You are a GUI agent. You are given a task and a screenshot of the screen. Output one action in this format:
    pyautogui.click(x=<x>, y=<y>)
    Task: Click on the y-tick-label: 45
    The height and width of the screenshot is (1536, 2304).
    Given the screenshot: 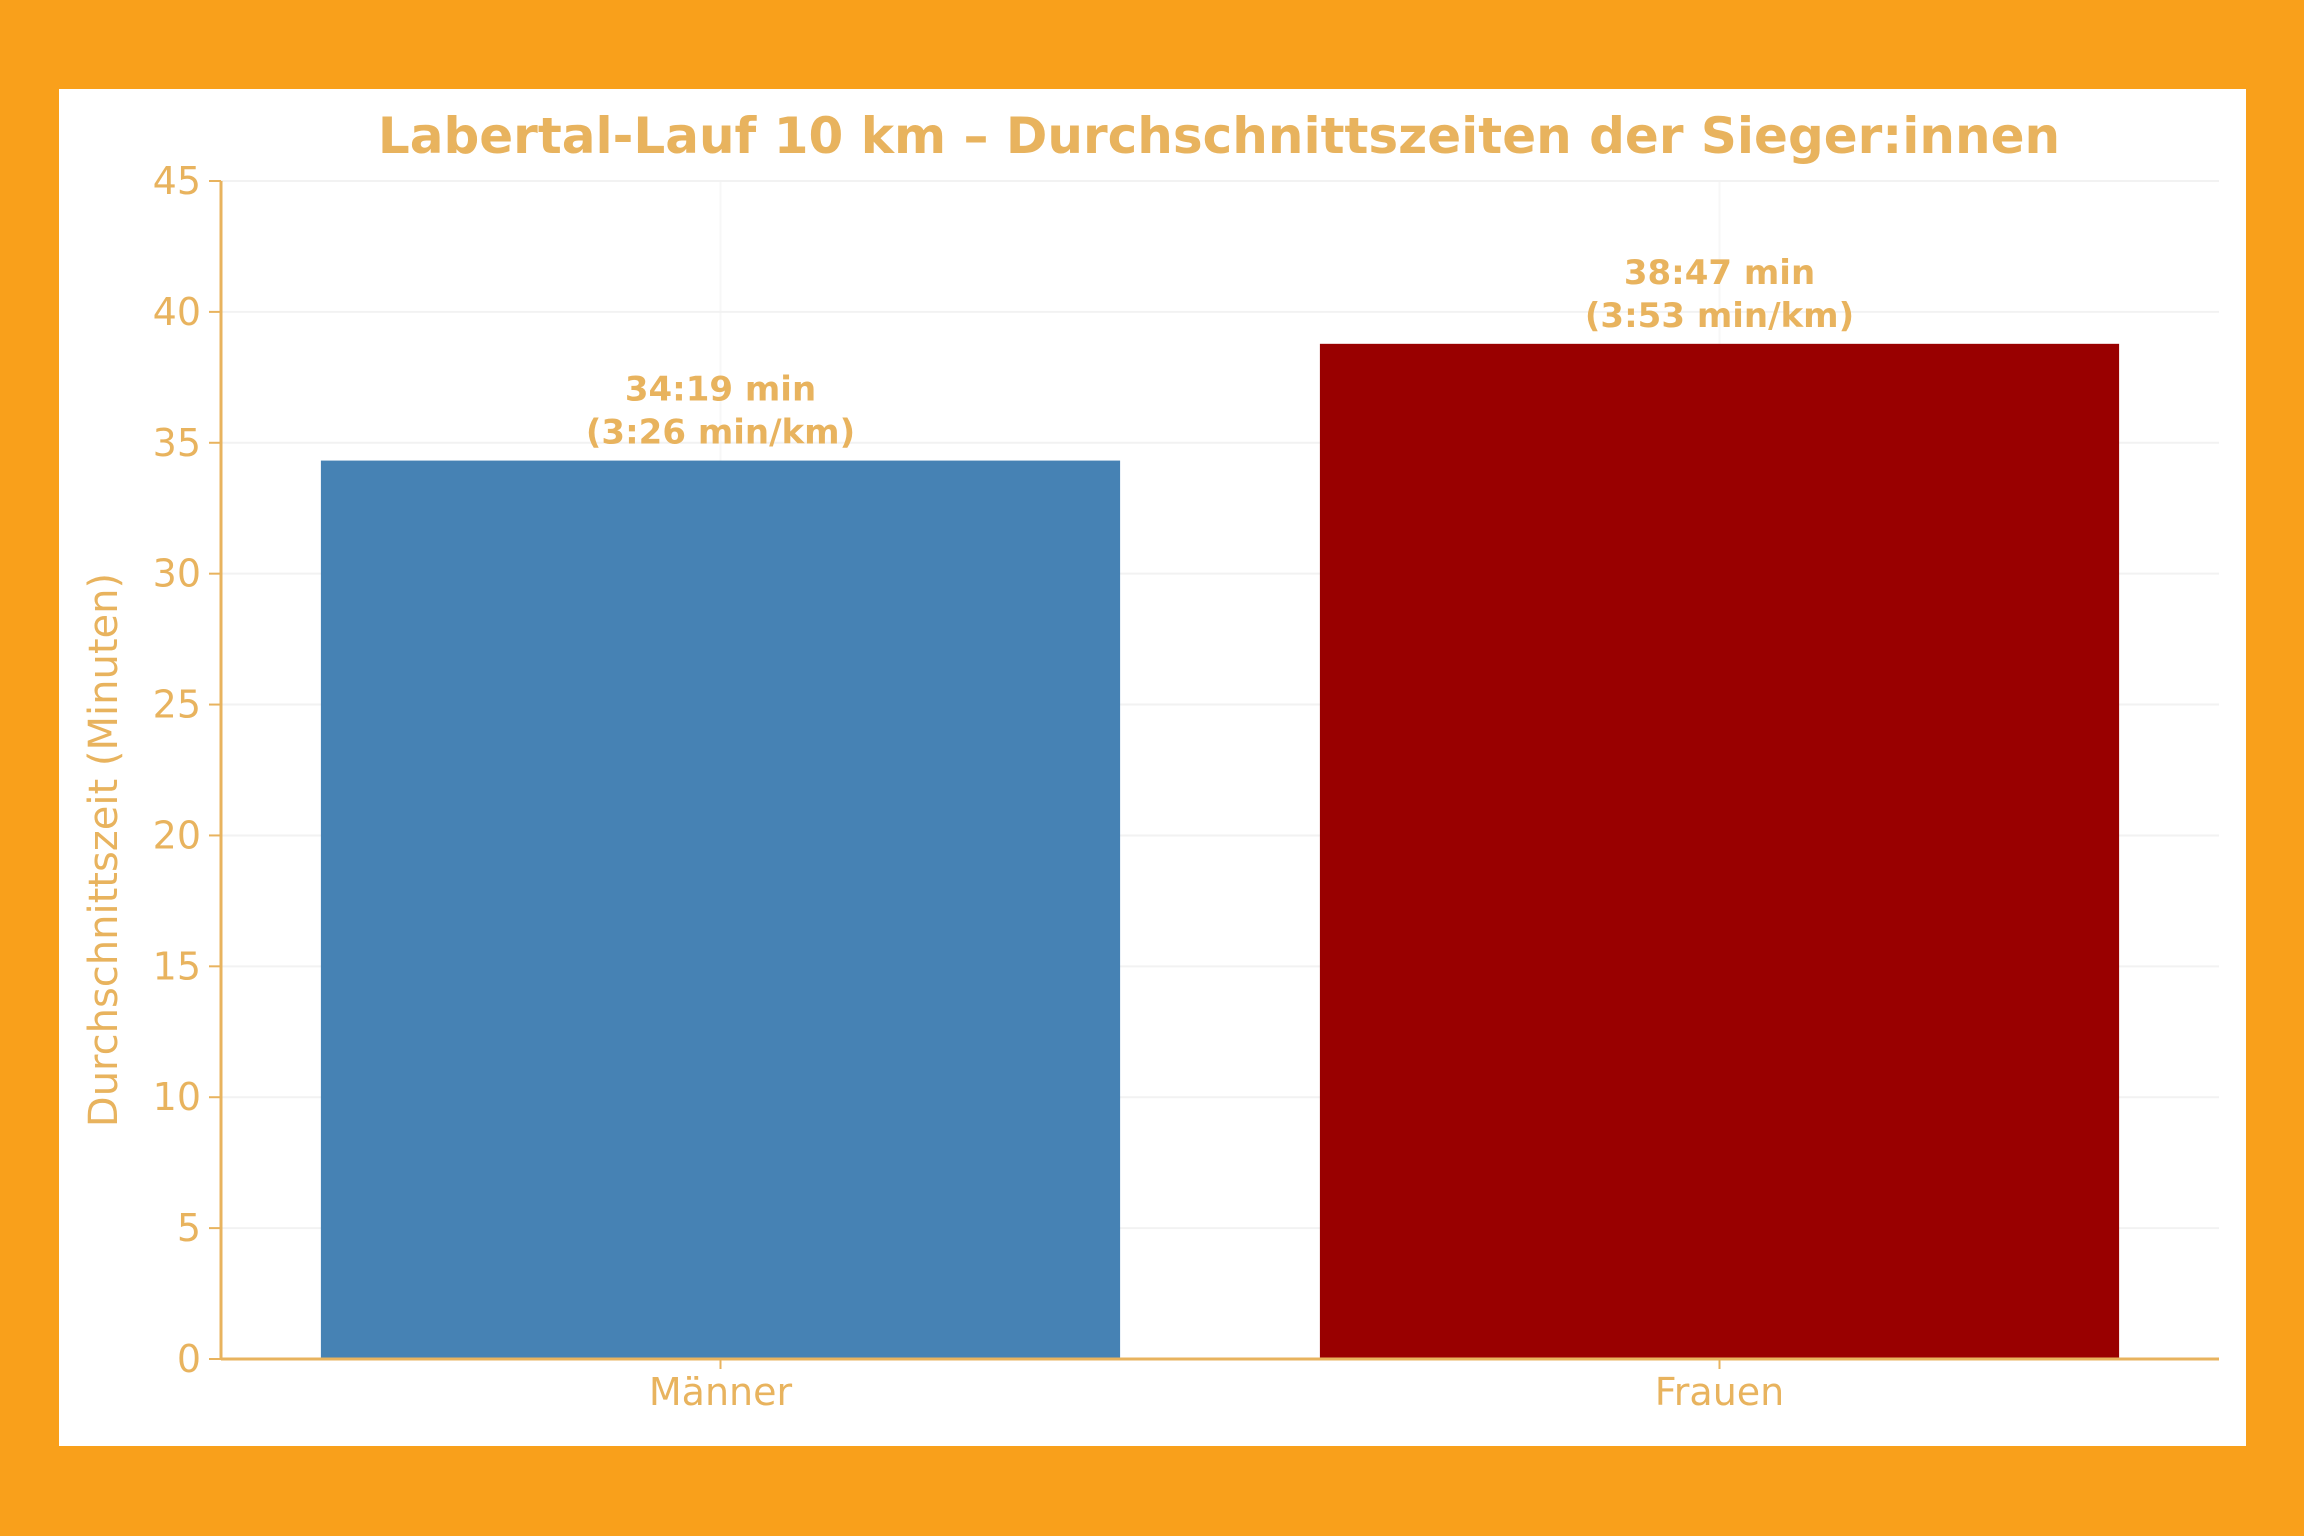 What is the action you would take?
    pyautogui.click(x=177, y=181)
    